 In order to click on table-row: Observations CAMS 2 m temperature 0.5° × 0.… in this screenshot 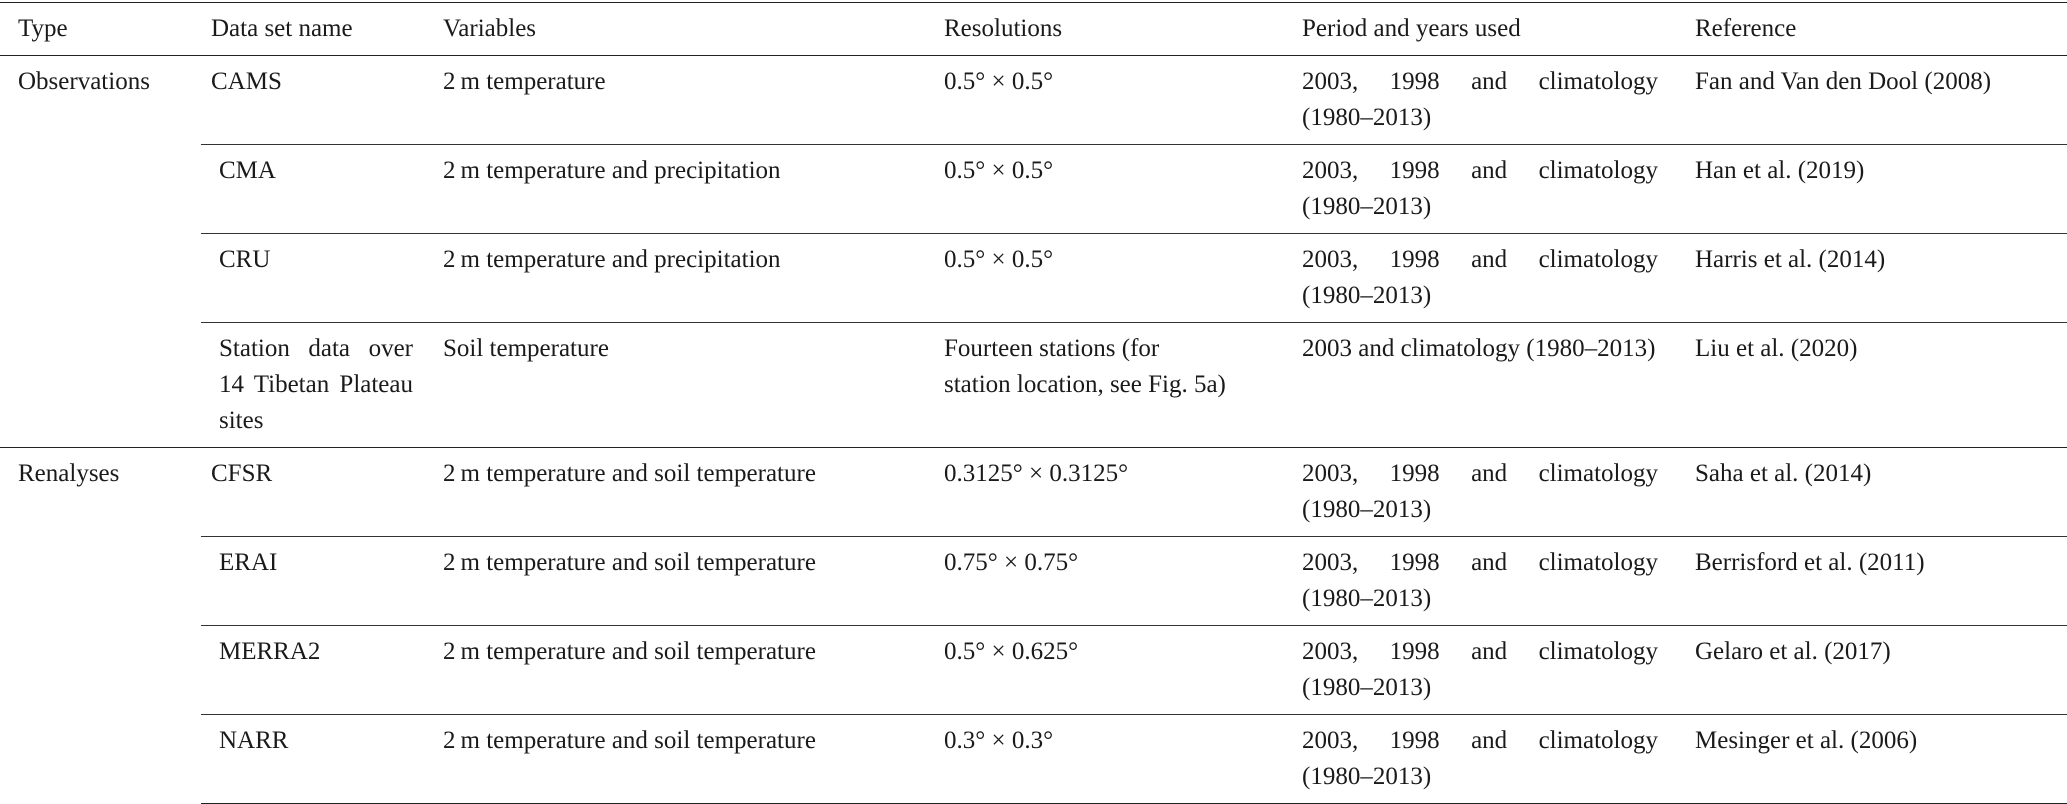, I will do `click(1033, 100)`.